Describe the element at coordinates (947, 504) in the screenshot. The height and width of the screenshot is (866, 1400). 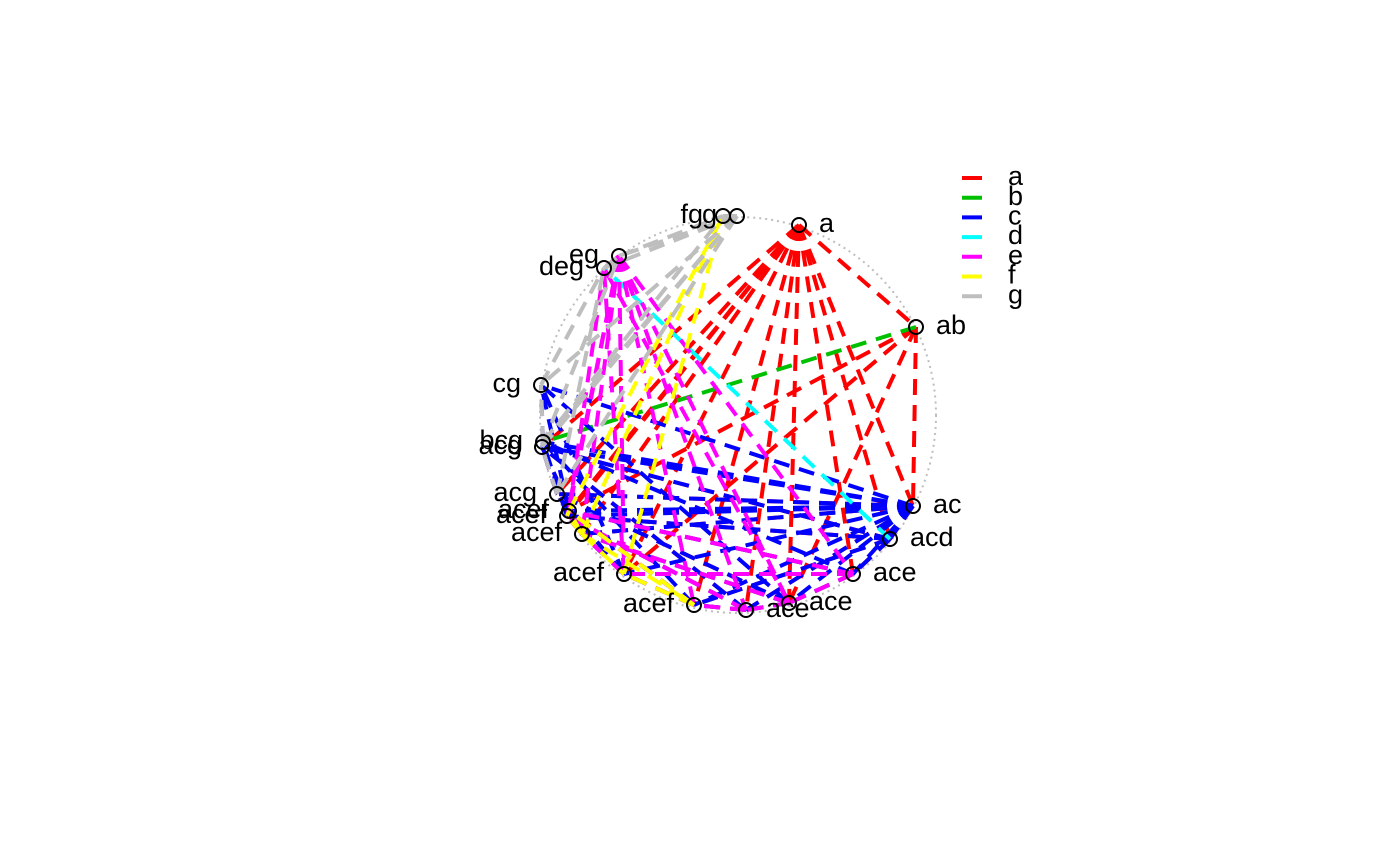
I see `node-label: ac` at that location.